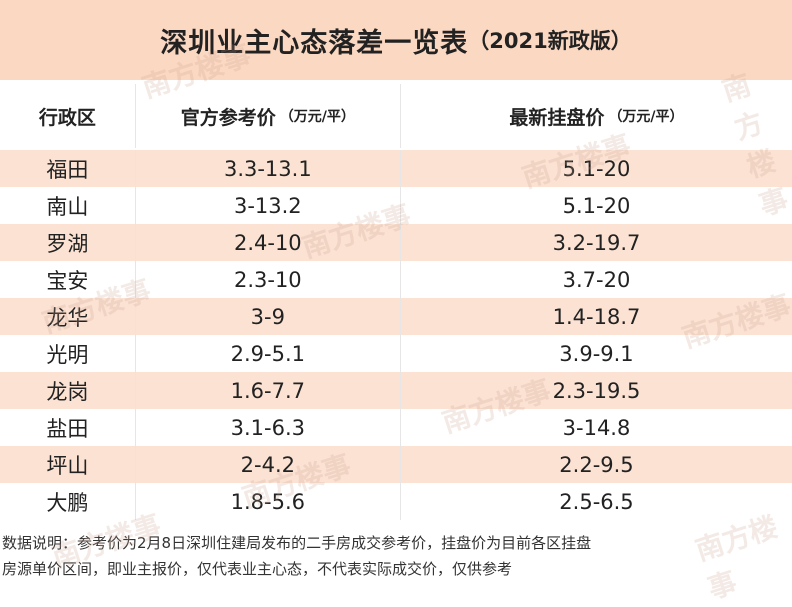 Image resolution: width=792 pixels, height=607 pixels. I want to click on table-cell: 1.8-5.6, so click(268, 501).